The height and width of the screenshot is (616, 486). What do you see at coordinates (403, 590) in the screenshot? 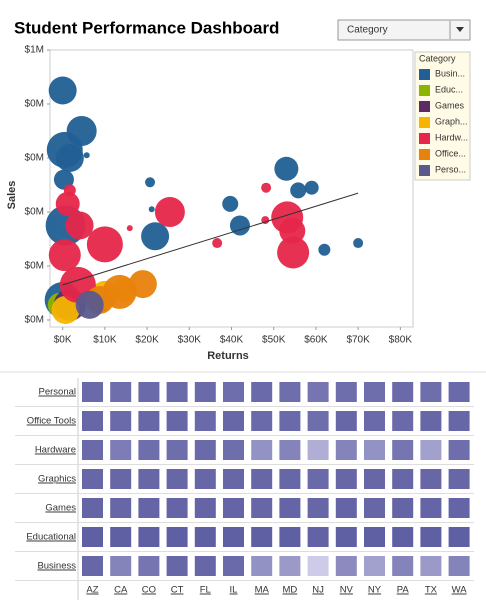
I see `column-label: PA` at bounding box center [403, 590].